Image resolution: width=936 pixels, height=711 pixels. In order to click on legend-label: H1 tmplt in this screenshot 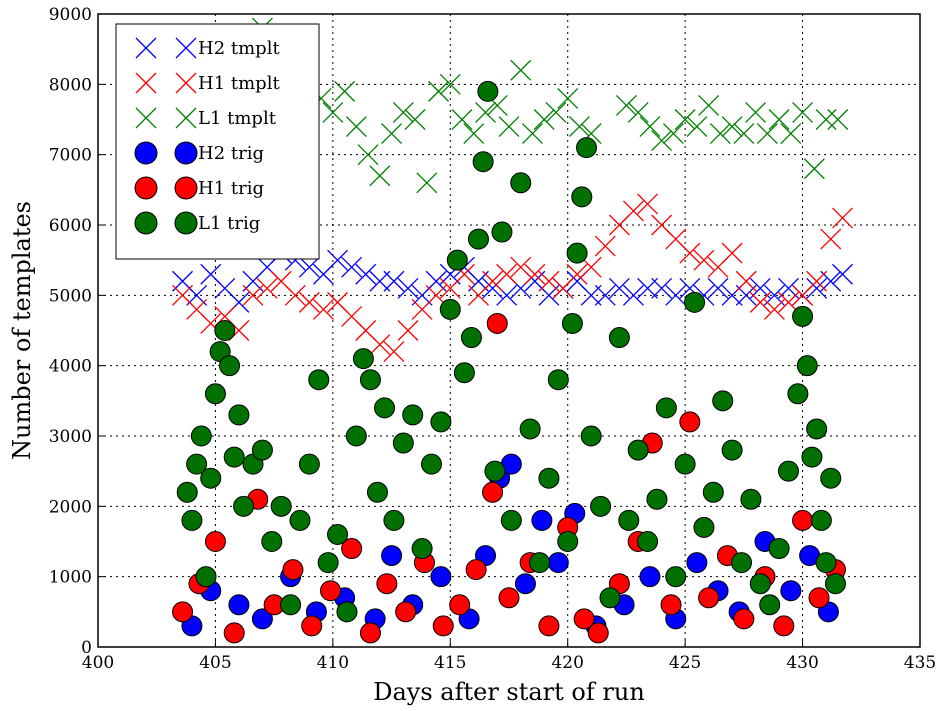, I will do `click(239, 83)`.